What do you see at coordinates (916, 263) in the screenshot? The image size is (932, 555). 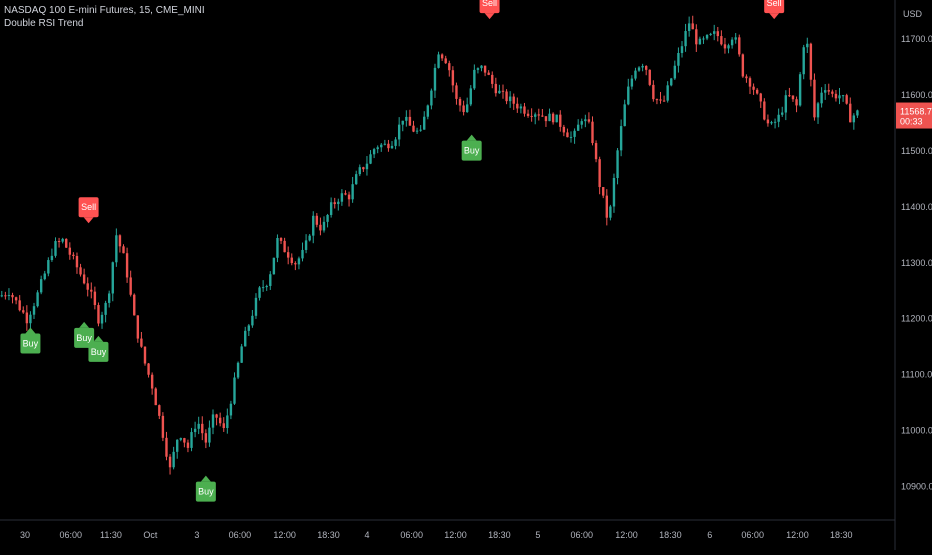 I see `price-tick-label: 11300.00` at bounding box center [916, 263].